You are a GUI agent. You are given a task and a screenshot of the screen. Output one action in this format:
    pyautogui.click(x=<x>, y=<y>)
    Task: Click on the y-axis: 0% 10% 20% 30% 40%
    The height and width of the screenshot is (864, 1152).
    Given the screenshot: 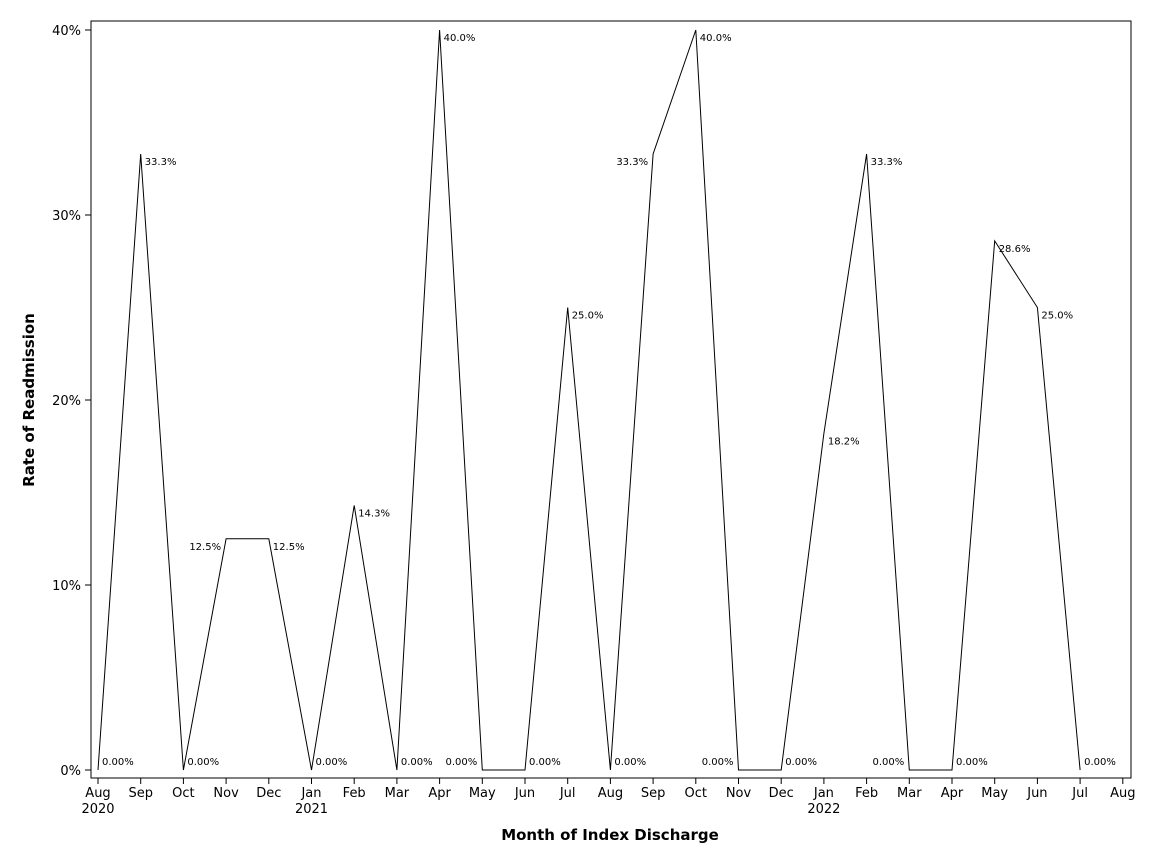 What is the action you would take?
    pyautogui.click(x=71, y=401)
    